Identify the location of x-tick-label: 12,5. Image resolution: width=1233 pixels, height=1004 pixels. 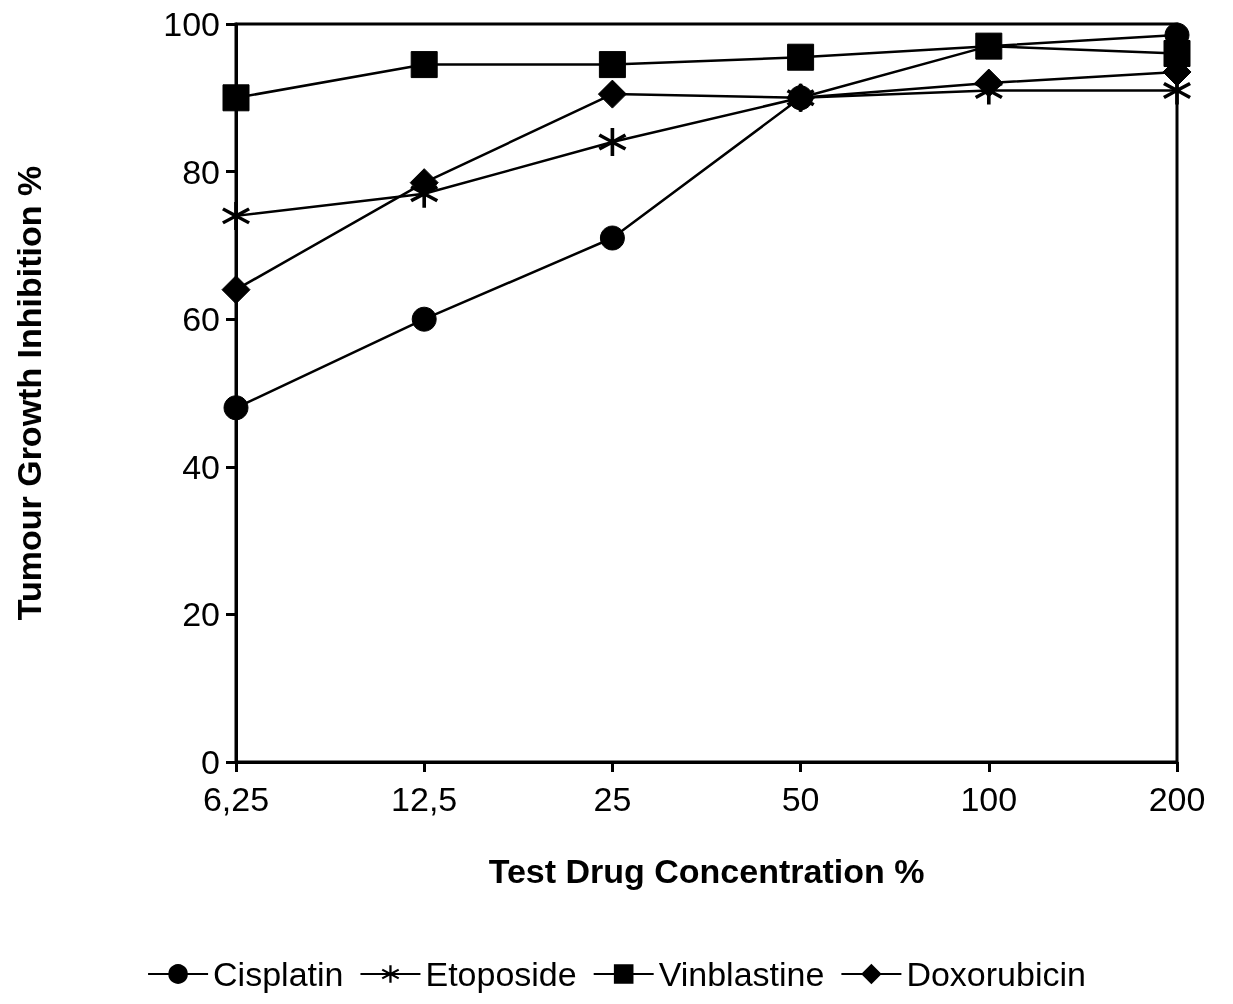
(424, 799).